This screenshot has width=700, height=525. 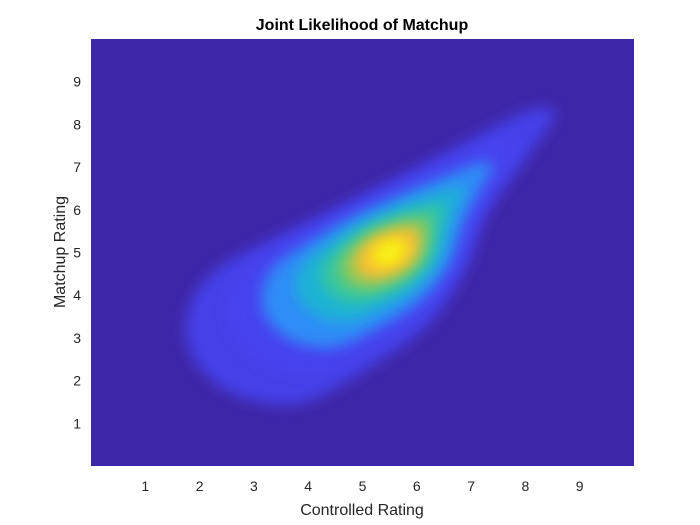 What do you see at coordinates (77, 423) in the screenshot?
I see `y-tick-label: 1` at bounding box center [77, 423].